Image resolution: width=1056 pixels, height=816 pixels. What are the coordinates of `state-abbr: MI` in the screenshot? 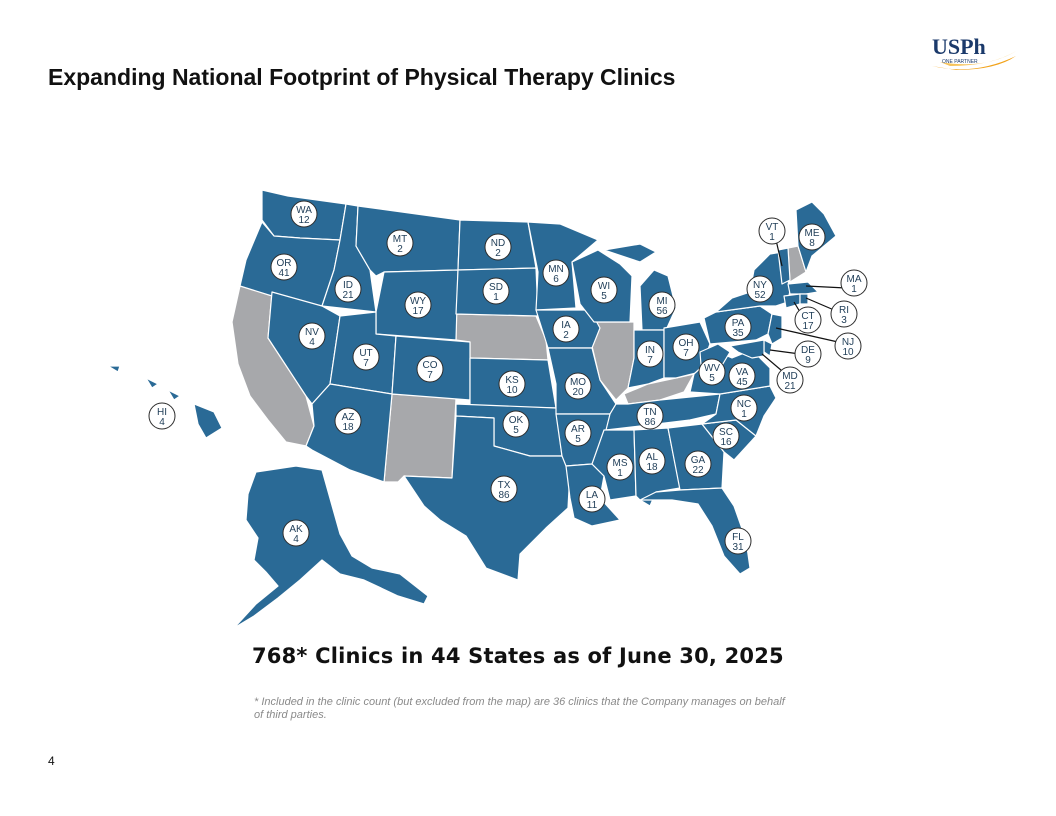 It's located at (661, 301).